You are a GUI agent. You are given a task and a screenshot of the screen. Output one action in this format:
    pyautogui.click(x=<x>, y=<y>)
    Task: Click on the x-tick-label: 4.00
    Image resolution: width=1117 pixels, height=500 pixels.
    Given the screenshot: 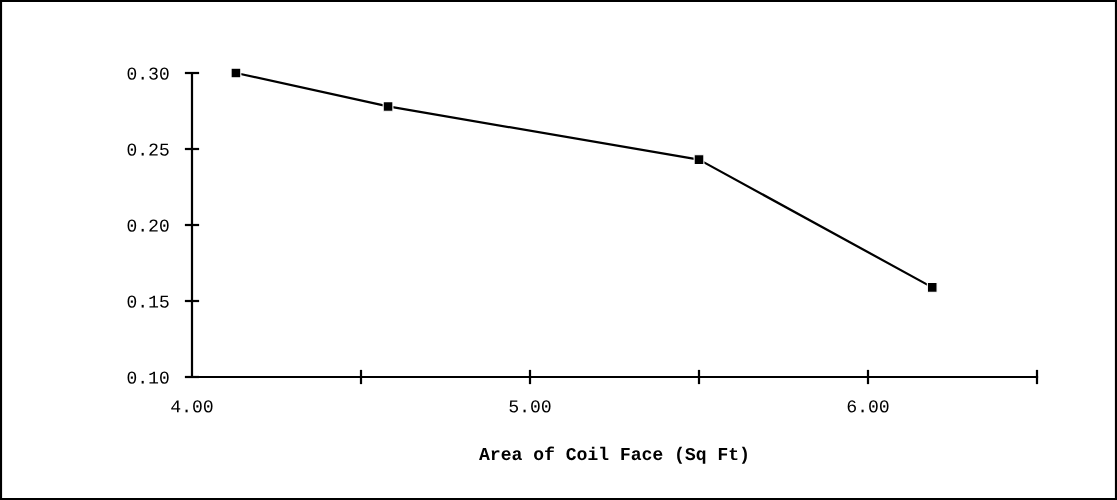 What is the action you would take?
    pyautogui.click(x=192, y=406)
    